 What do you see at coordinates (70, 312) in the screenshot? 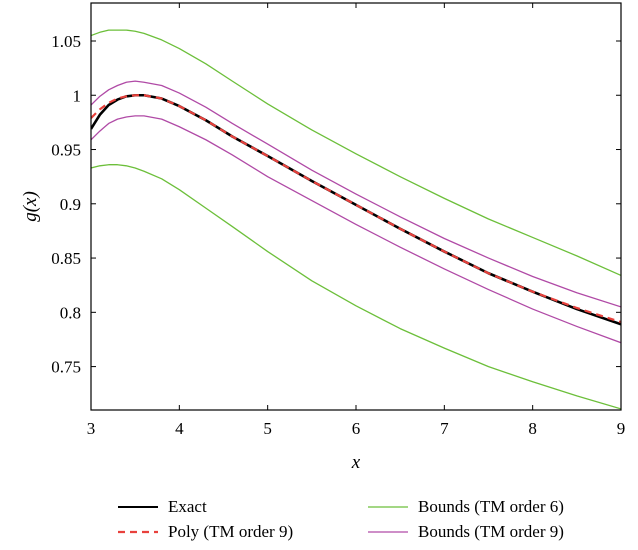
I see `y-tick-label: 0.8` at bounding box center [70, 312].